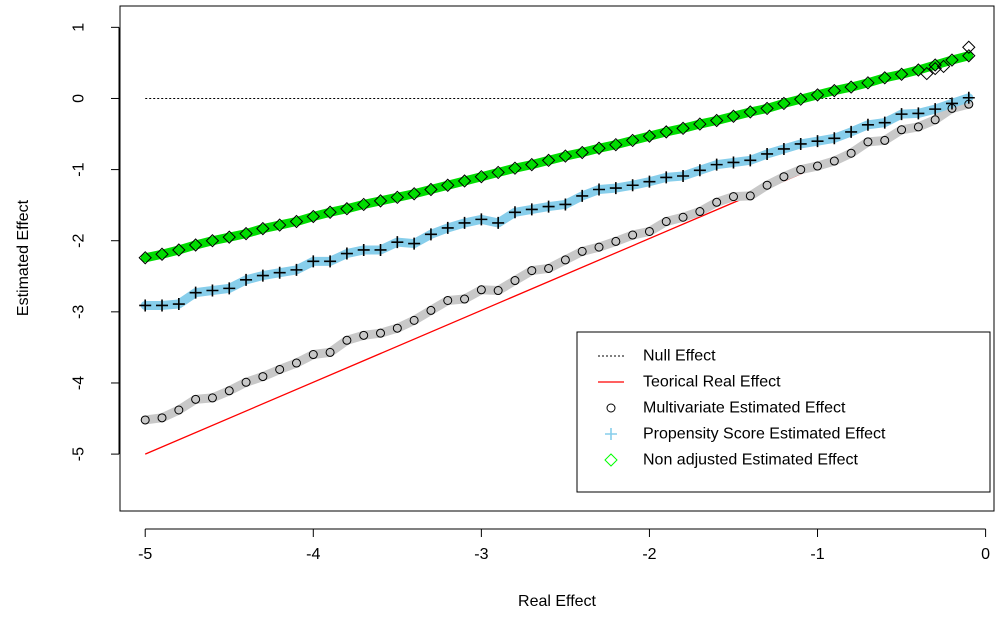  I want to click on legend-label: Teorical Real Effect, so click(712, 382).